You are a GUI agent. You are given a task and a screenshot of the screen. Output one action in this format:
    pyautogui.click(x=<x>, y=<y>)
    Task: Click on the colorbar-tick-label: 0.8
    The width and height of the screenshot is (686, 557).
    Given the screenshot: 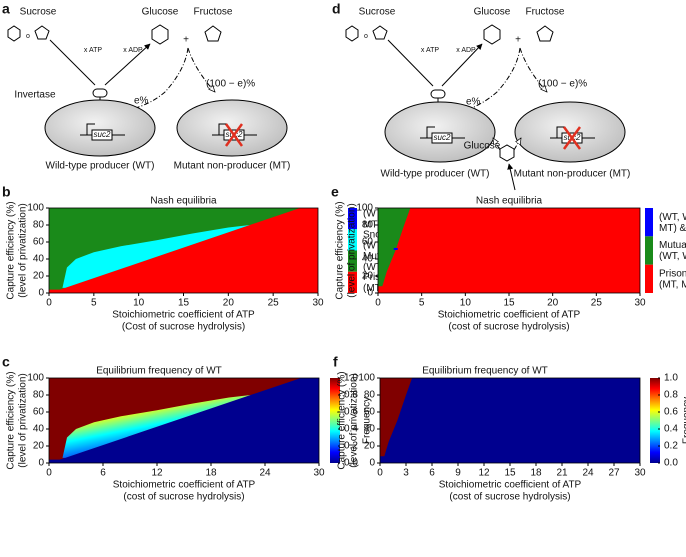 What is the action you would take?
    pyautogui.click(x=351, y=395)
    